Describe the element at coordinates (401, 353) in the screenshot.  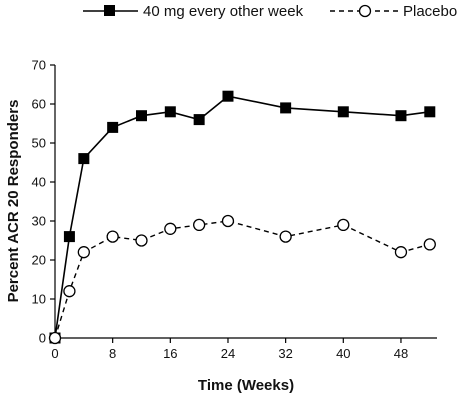
I see `x-tick-label: 48` at that location.